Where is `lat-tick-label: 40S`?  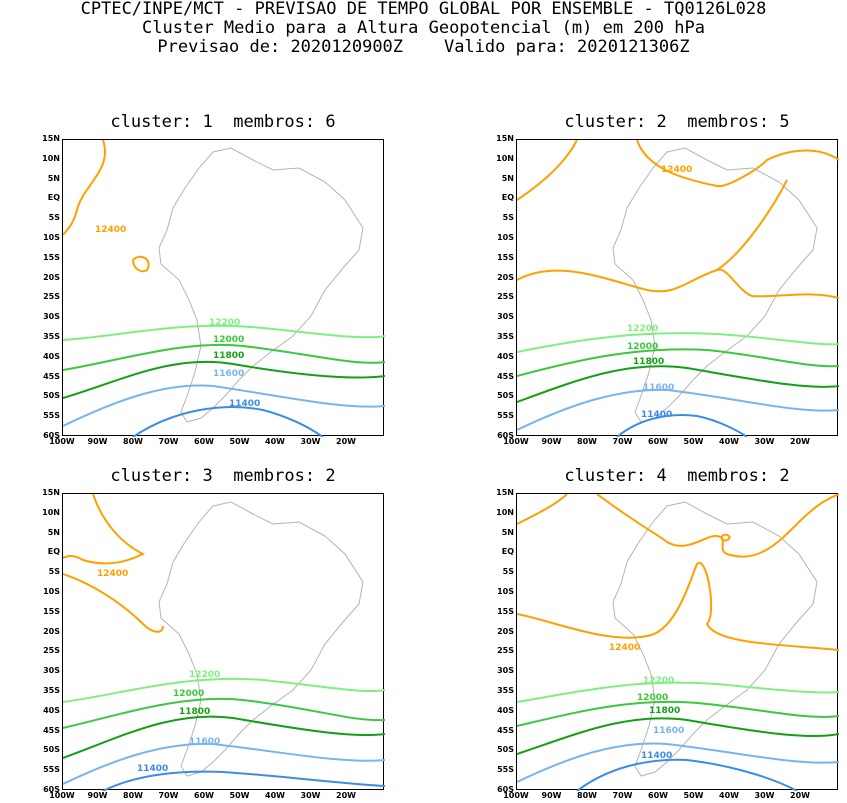 lat-tick-label: 40S is located at coordinates (51, 356).